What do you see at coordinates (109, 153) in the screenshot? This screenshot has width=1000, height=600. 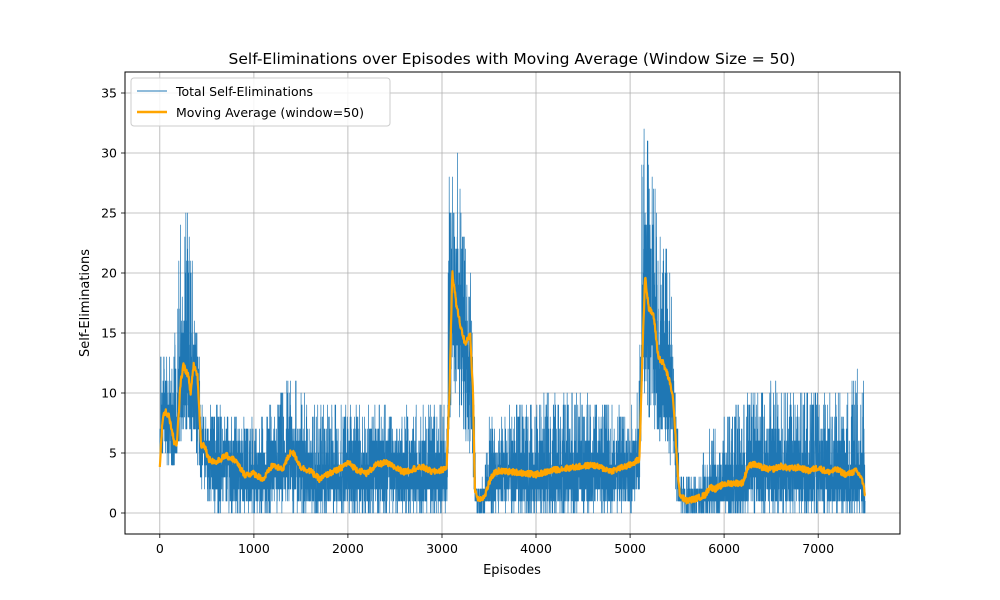 I see `y-tick-label-30: 30` at bounding box center [109, 153].